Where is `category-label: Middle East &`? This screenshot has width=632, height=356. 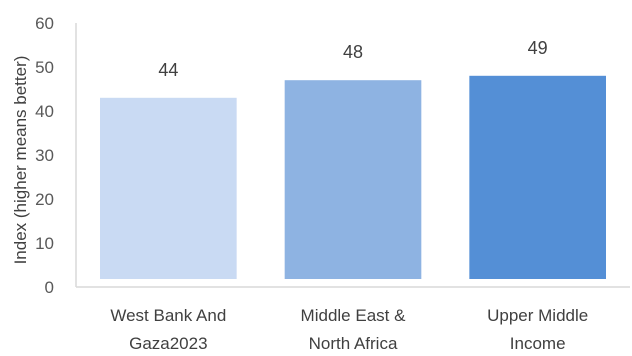 category-label: Middle East & is located at coordinates (354, 315).